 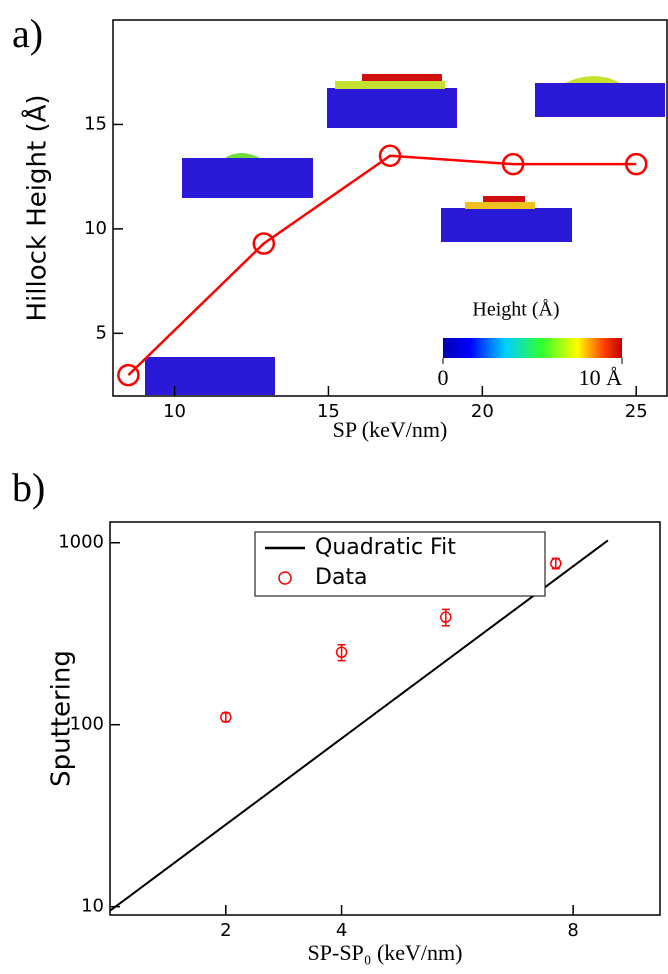 I want to click on y-tick-label: 1000, so click(x=81, y=542).